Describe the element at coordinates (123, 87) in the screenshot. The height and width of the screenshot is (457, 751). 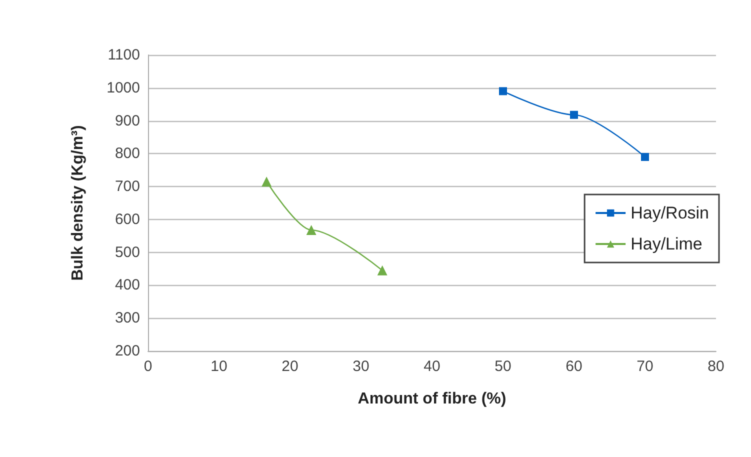
I see `y-tick-label: 1000` at that location.